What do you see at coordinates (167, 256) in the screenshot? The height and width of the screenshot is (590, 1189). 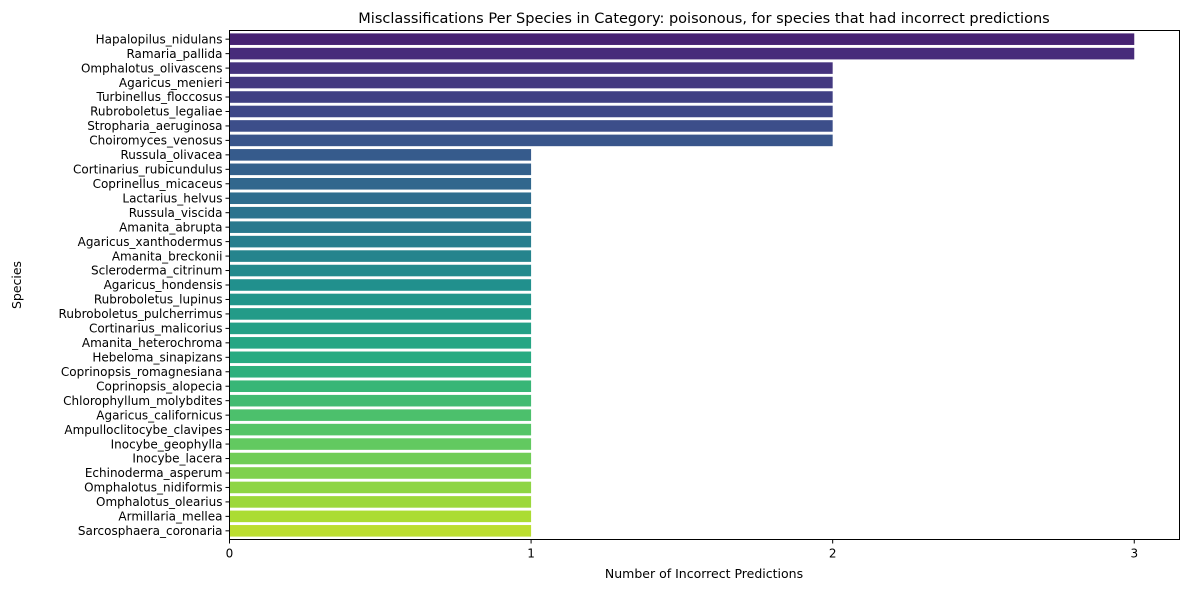 I see `y-tick-label: Amanita_breckonii` at bounding box center [167, 256].